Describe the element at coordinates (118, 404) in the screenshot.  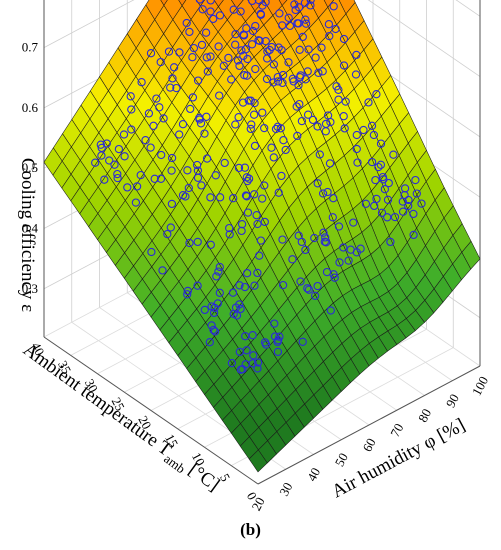
I see `y-tick-label-5: 25` at that location.